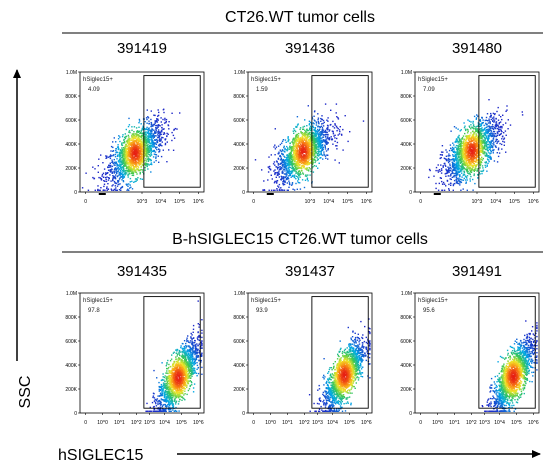  What do you see at coordinates (71, 97) in the screenshot?
I see `y-tick-label: 800K` at bounding box center [71, 97].